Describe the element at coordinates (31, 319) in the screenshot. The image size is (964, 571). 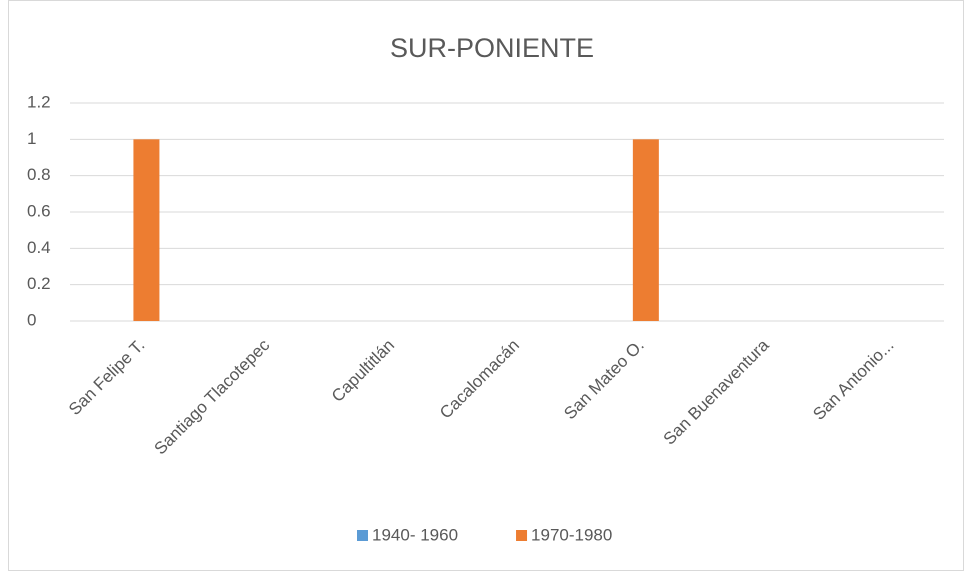
I see `y-tick-label: 0` at that location.